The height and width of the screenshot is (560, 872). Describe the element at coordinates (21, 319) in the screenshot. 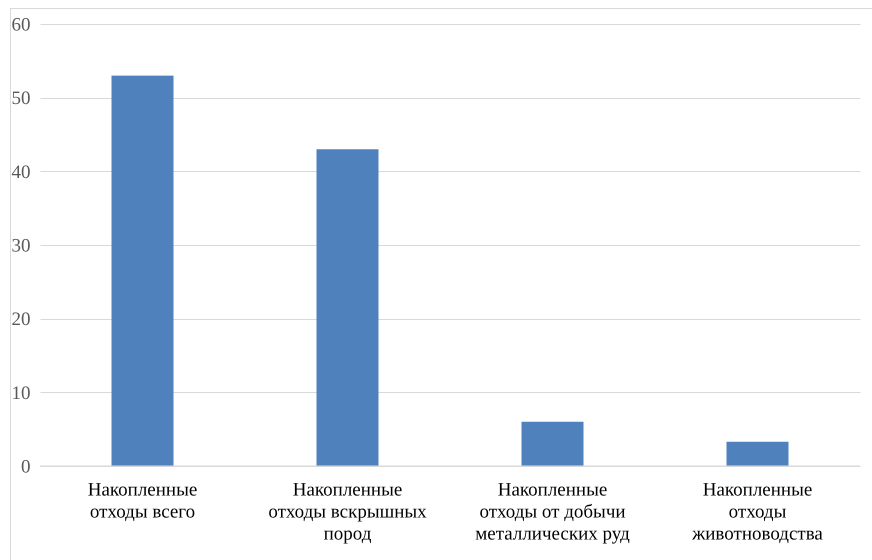

I see `y-tick-label: 20` at that location.